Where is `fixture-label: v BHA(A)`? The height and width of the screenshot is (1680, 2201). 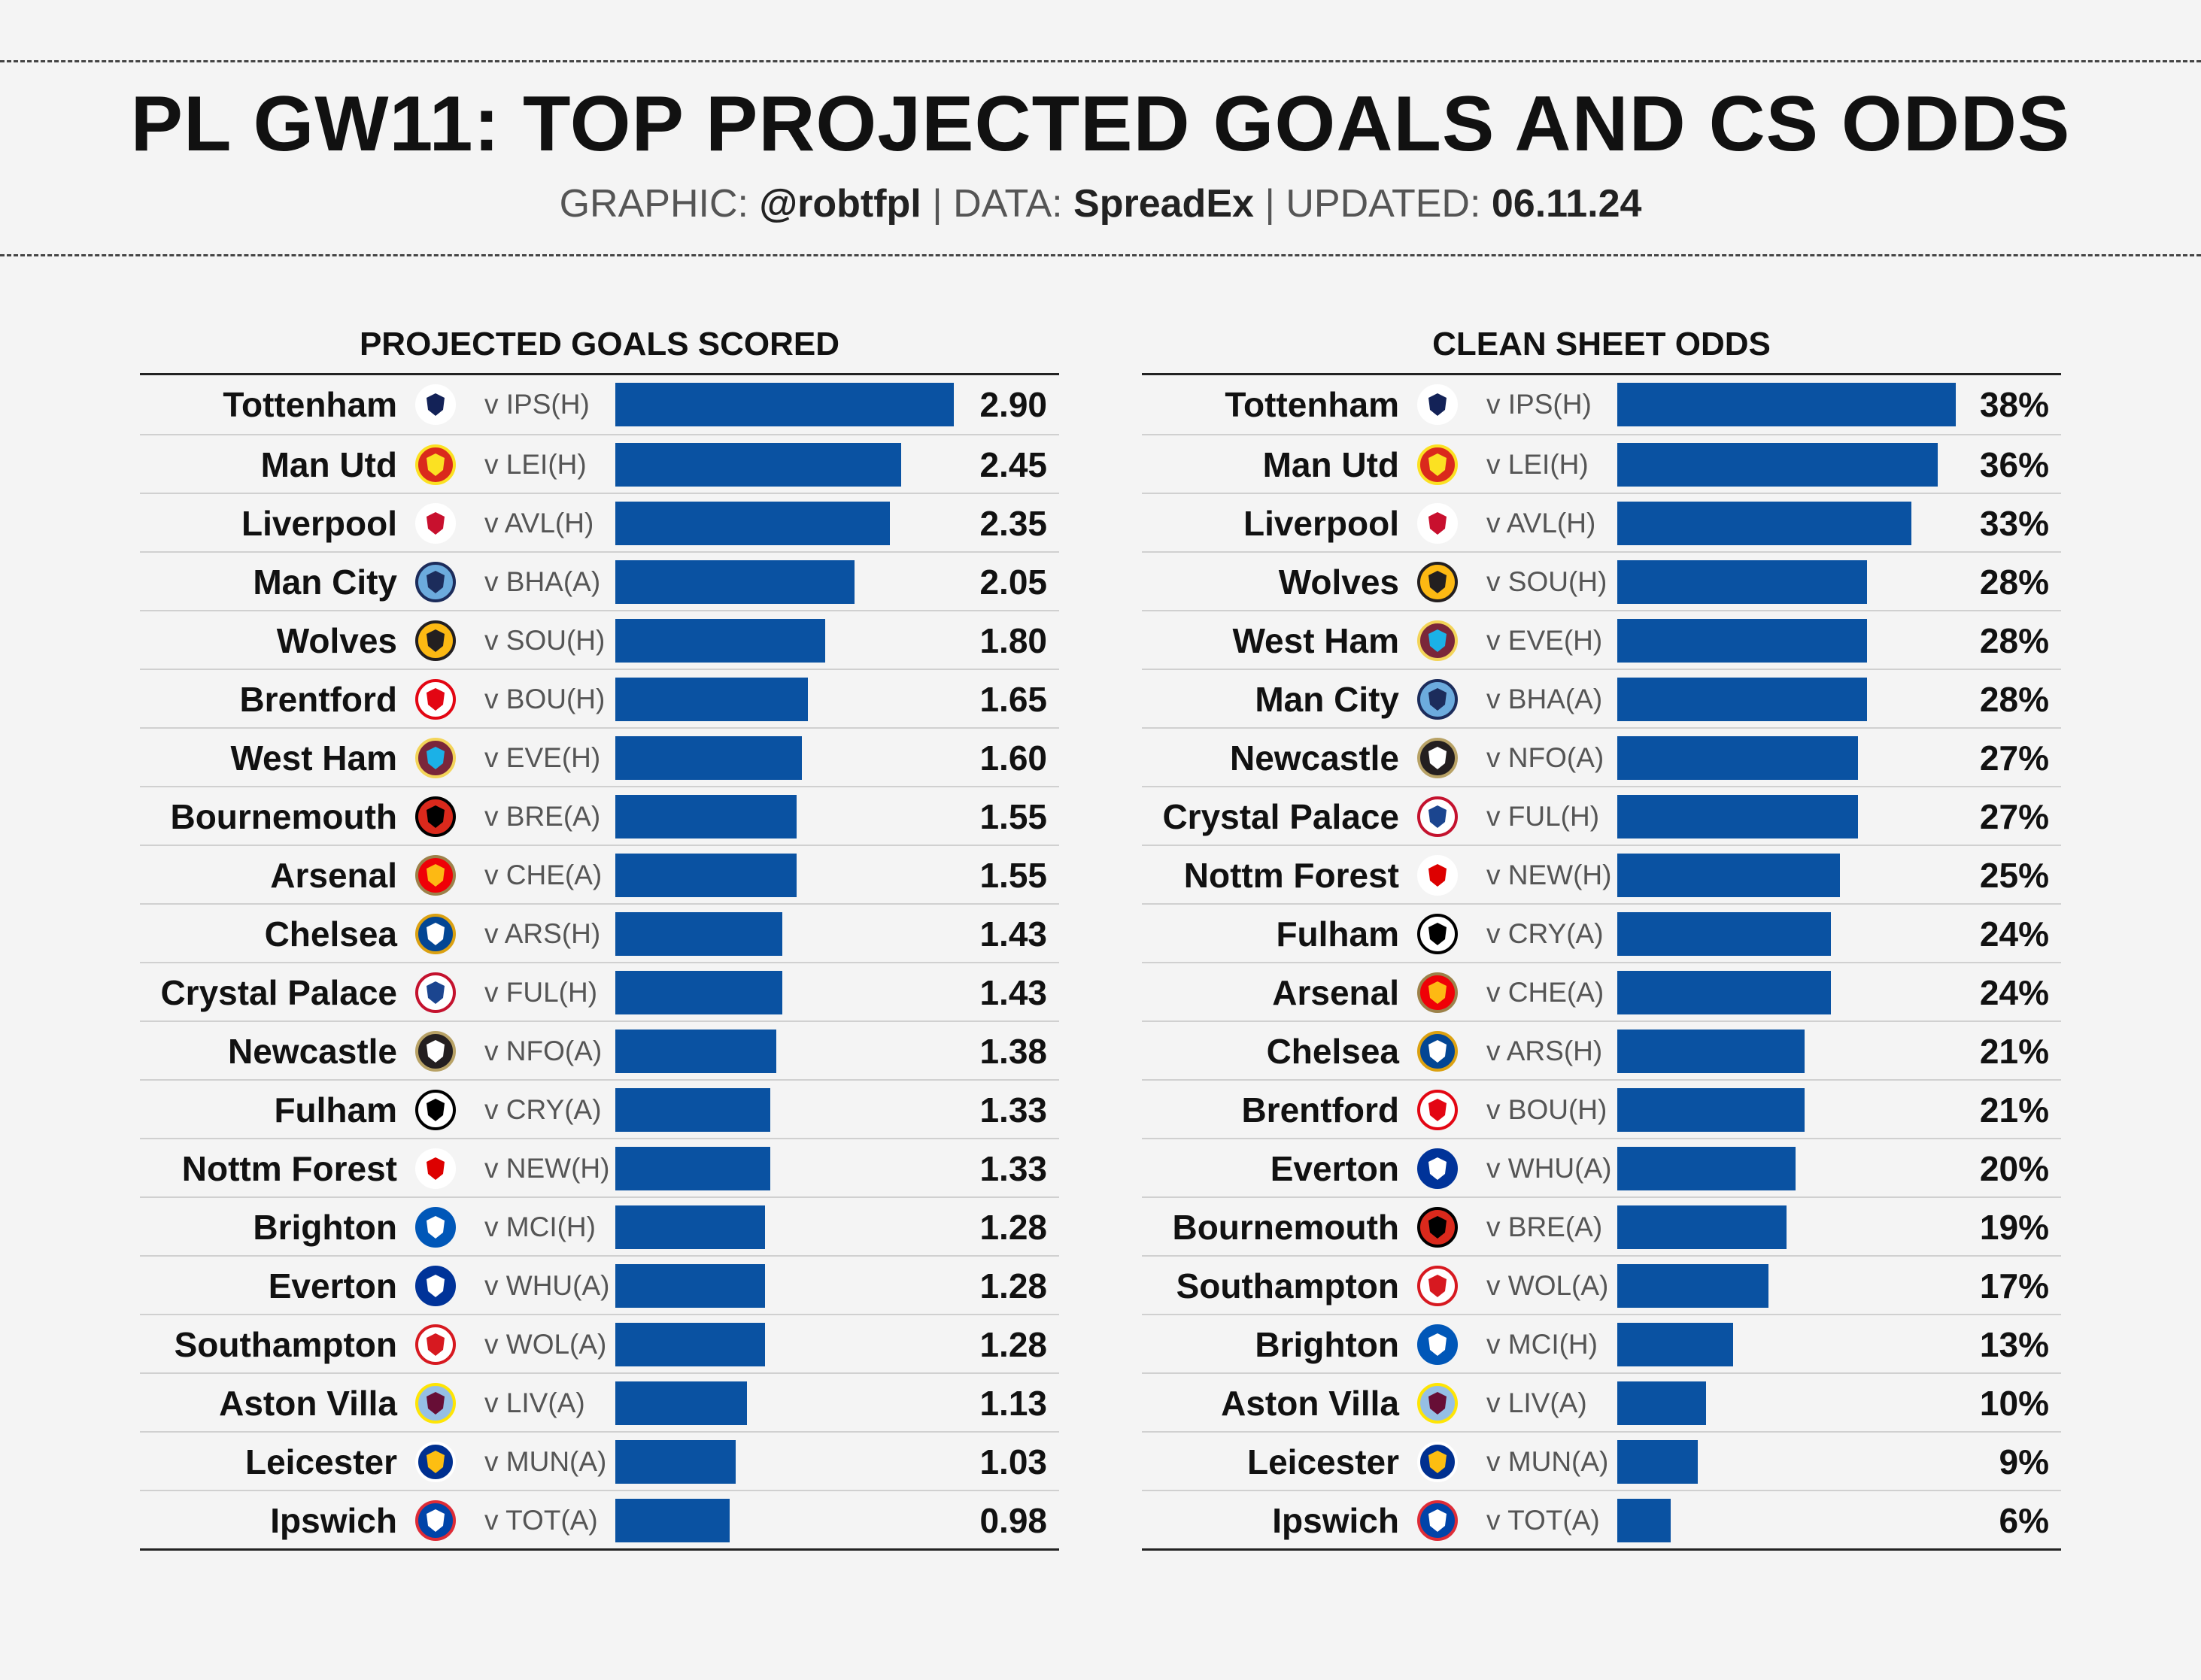 fixture-label: v BHA(A) is located at coordinates (1544, 699).